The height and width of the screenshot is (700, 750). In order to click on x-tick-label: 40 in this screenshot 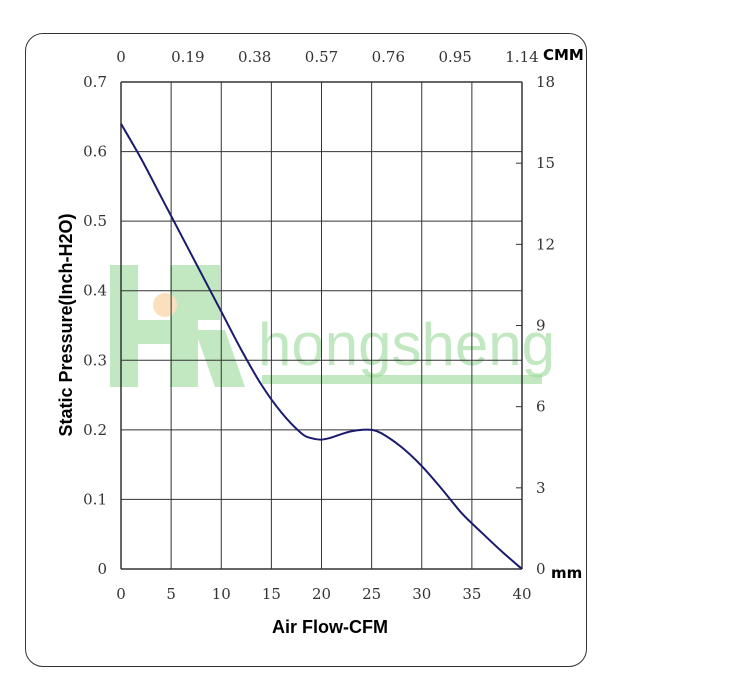, I will do `click(521, 594)`.